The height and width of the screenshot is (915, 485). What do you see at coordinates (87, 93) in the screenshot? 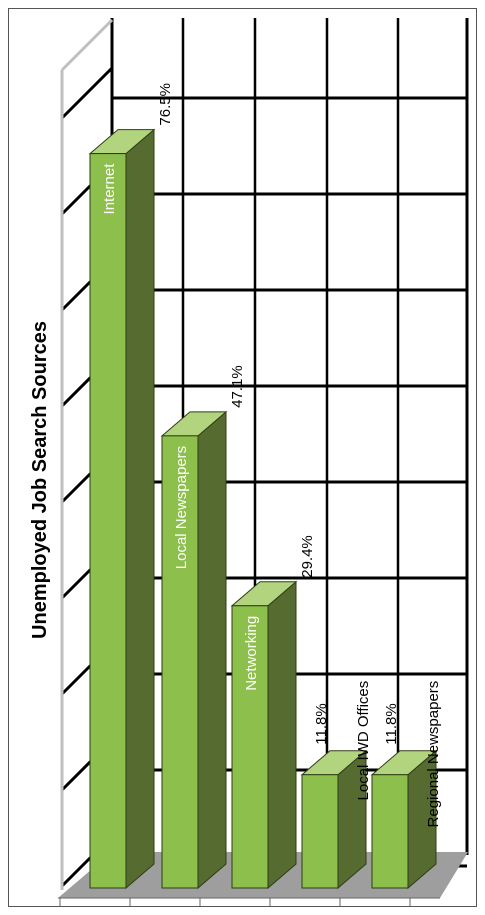
I see `side-wall-tick` at bounding box center [87, 93].